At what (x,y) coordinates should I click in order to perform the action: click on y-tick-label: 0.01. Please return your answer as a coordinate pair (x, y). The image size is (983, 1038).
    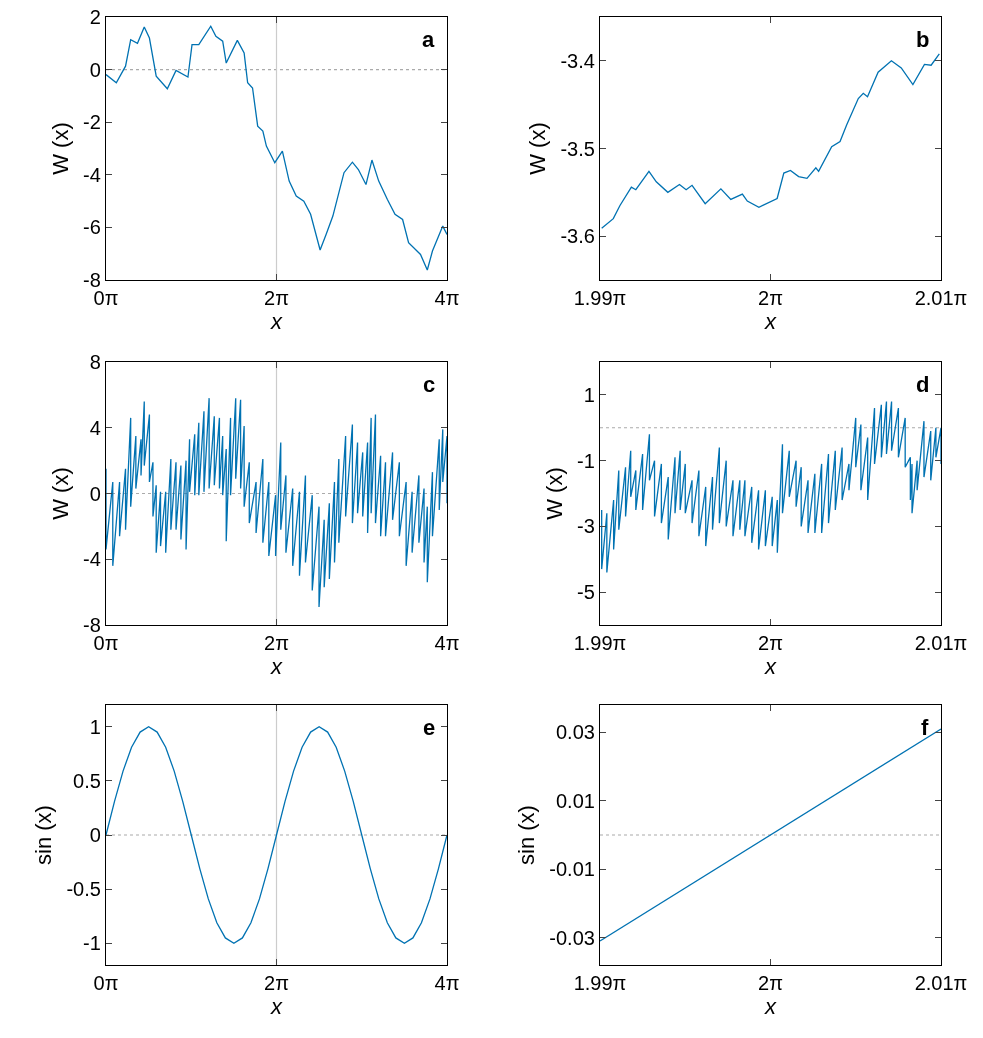
    Looking at the image, I should click on (575, 800).